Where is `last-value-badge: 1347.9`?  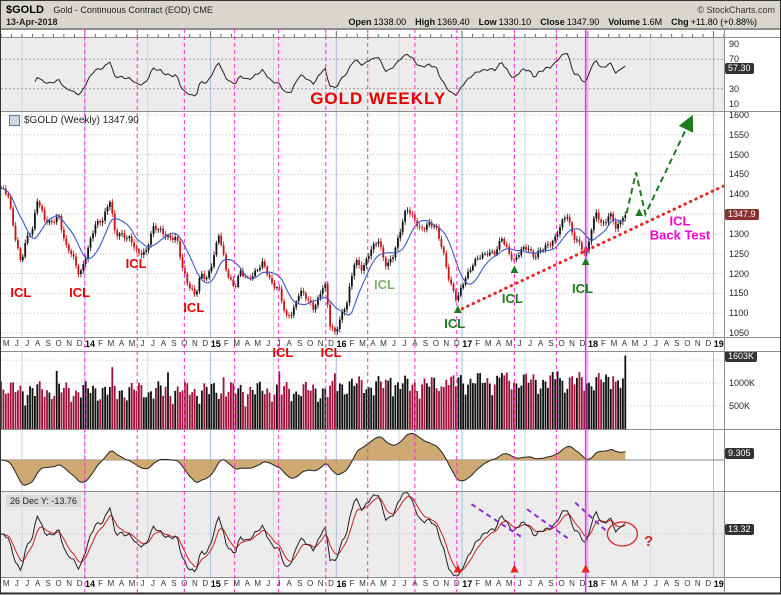 last-value-badge: 1347.9 is located at coordinates (742, 214).